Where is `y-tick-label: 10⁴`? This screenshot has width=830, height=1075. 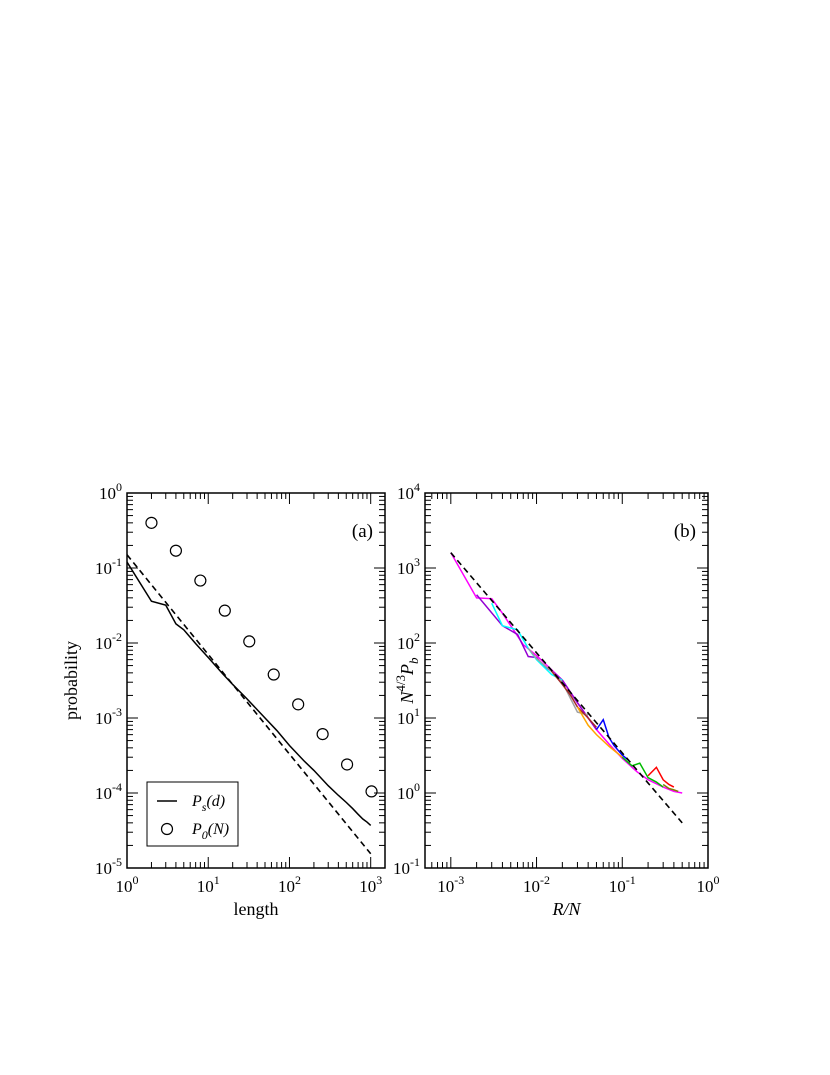 y-tick-label: 10⁴ is located at coordinates (408, 491).